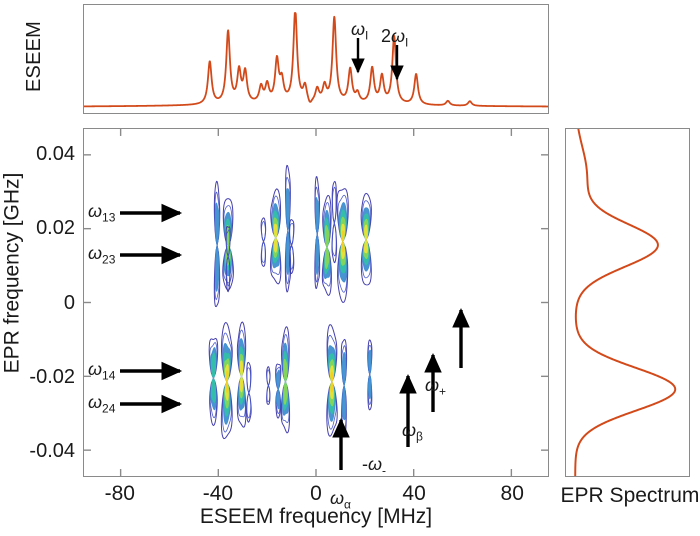 Image resolution: width=700 pixels, height=536 pixels. I want to click on y-tick-label: -0.04, so click(52, 451).